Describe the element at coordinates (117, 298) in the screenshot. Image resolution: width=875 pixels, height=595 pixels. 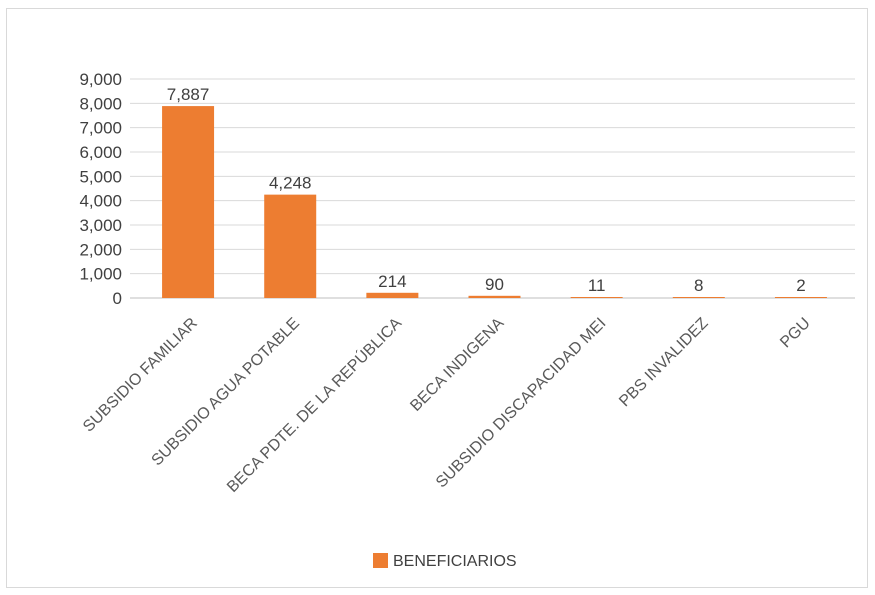
I see `y-tick-label: 0` at that location.